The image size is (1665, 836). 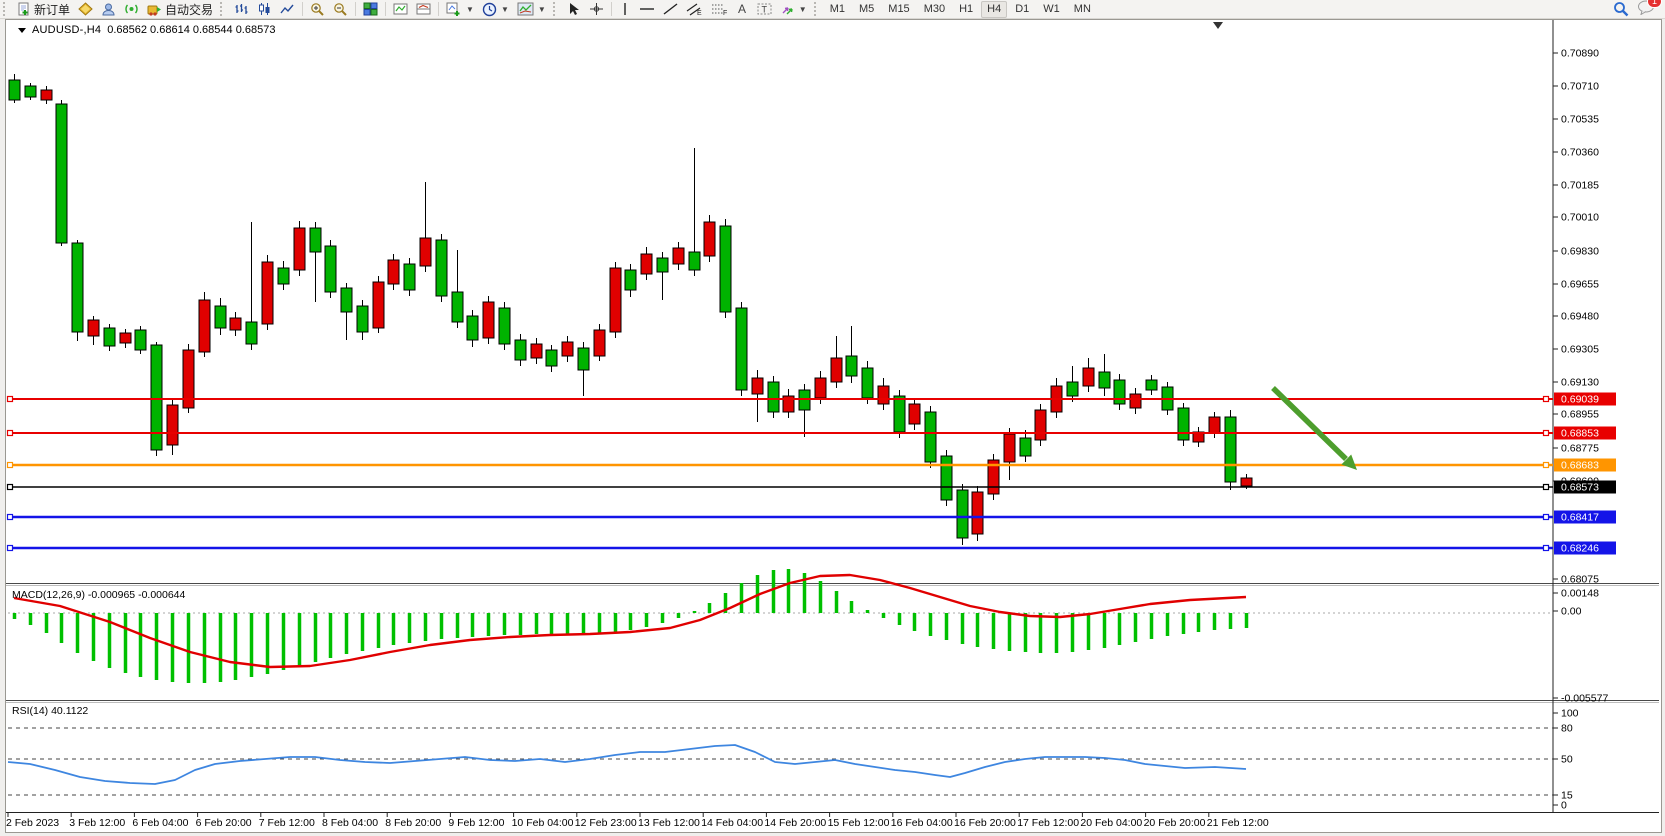 I want to click on time-tick-label: 14 Feb 20:00, so click(x=795, y=823).